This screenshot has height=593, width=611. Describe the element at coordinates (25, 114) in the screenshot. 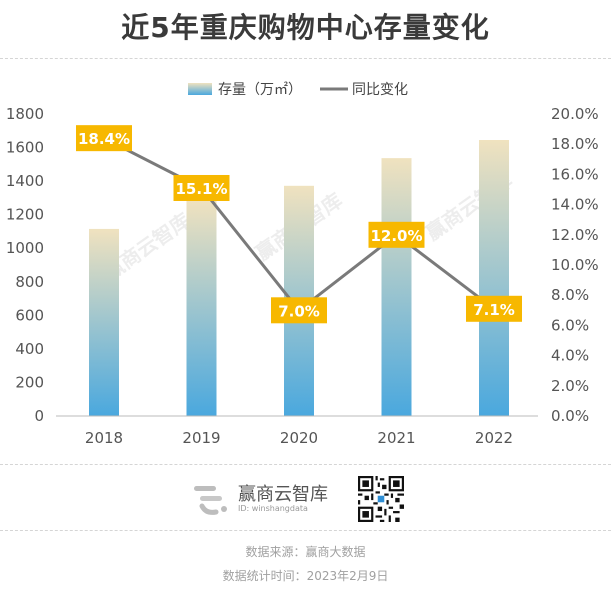

I see `y-tick-label: 1800` at that location.